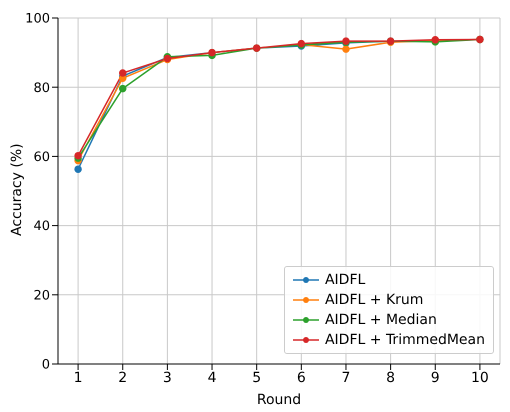  Describe the element at coordinates (391, 378) in the screenshot. I see `x-tick-label: 8` at that location.